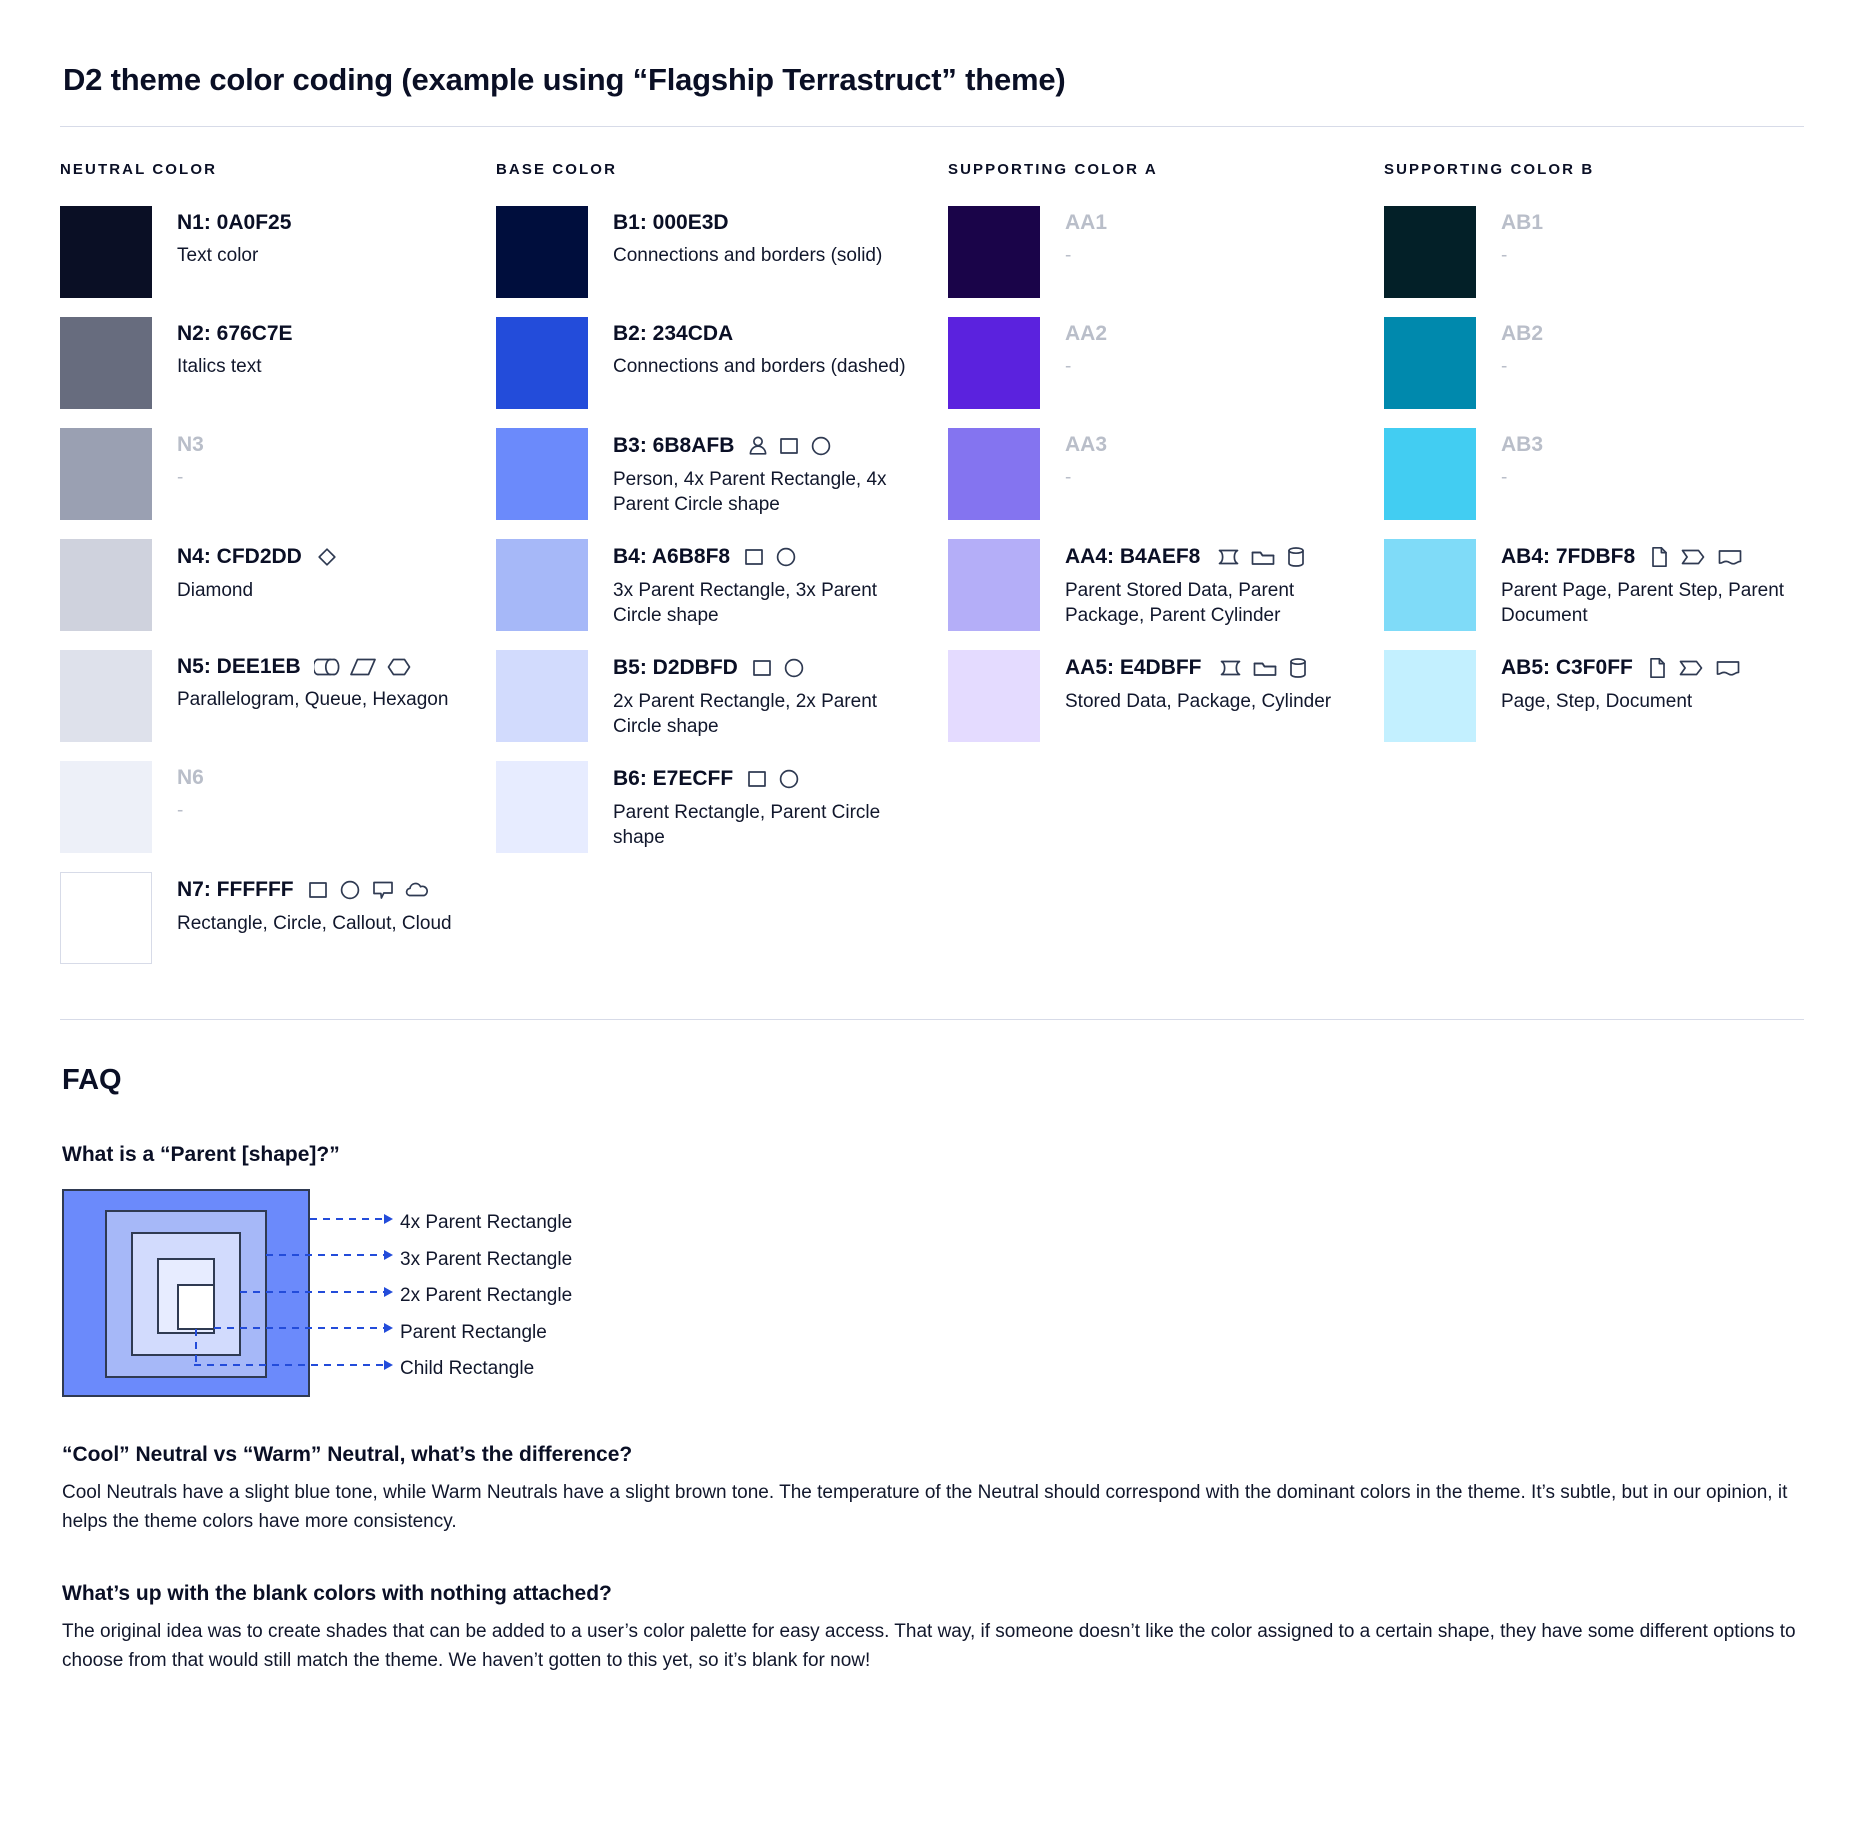  I want to click on swatch-name-label: B1: 000E3D, so click(671, 222).